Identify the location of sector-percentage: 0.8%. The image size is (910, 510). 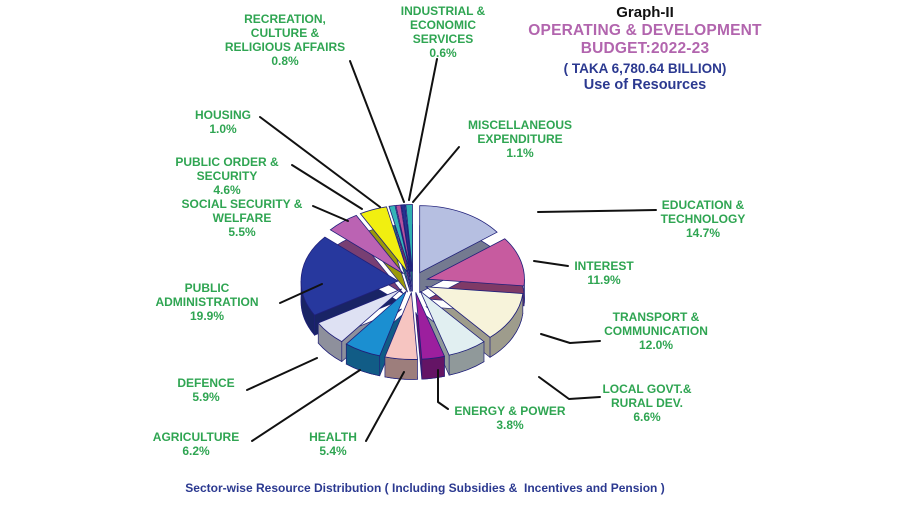
(285, 61).